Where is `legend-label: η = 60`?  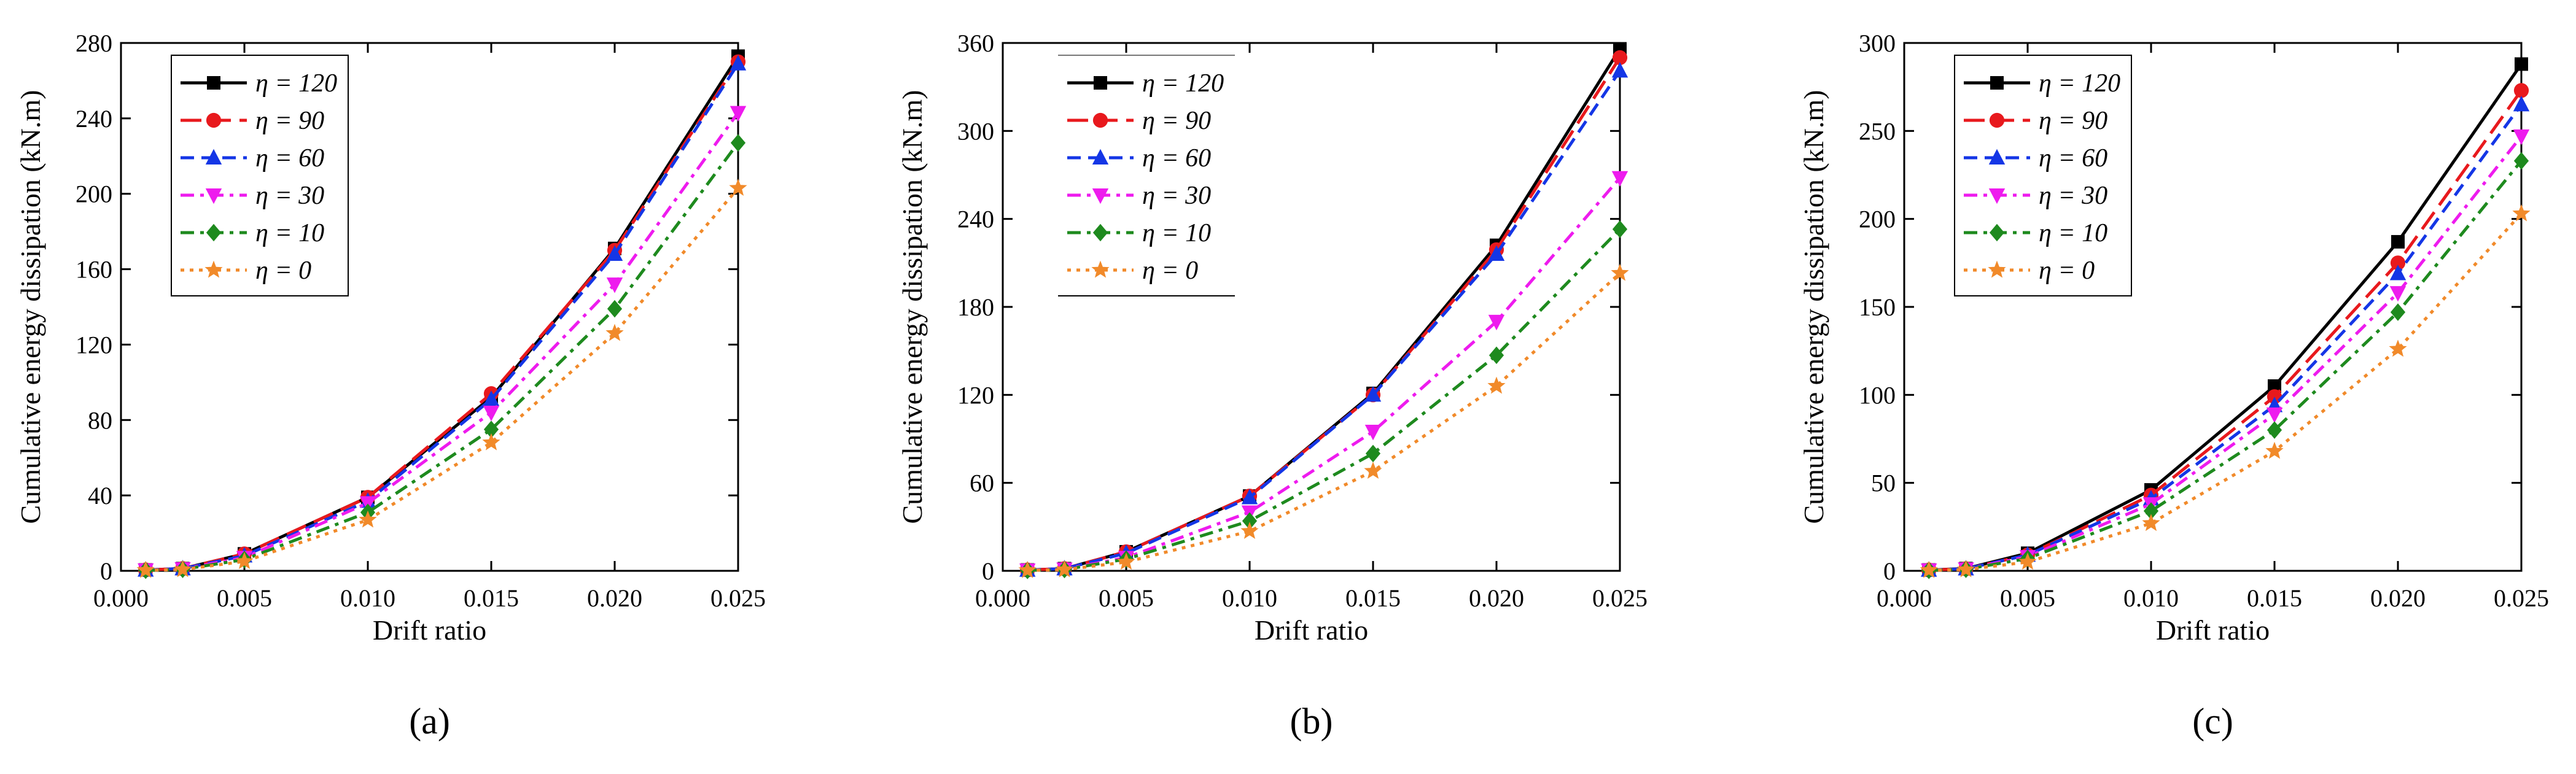 legend-label: η = 60 is located at coordinates (289, 158).